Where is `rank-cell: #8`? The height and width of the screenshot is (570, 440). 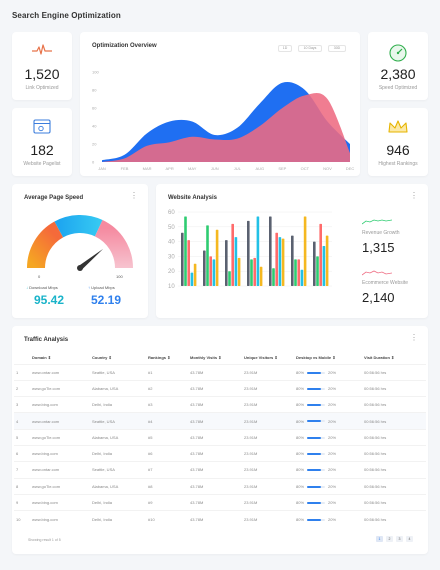 rank-cell: #8 is located at coordinates (167, 486).